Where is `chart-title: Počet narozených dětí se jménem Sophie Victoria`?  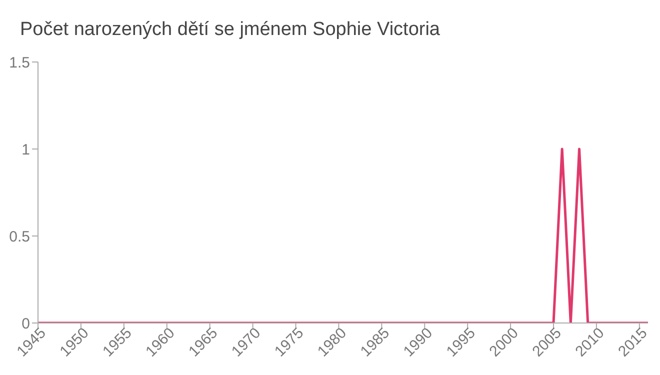
chart-title: Počet narozených dětí se jménem Sophie Victoria is located at coordinates (230, 30).